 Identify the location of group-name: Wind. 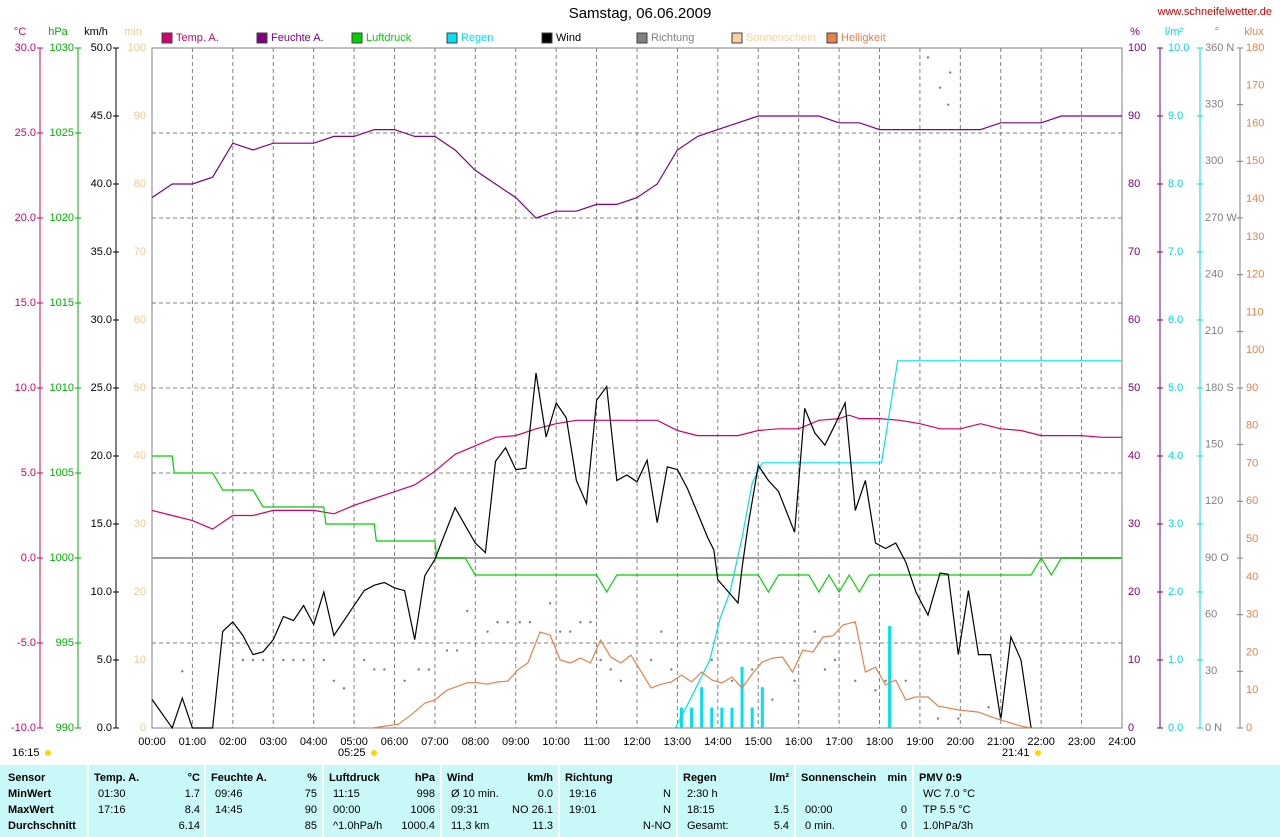
(460, 778).